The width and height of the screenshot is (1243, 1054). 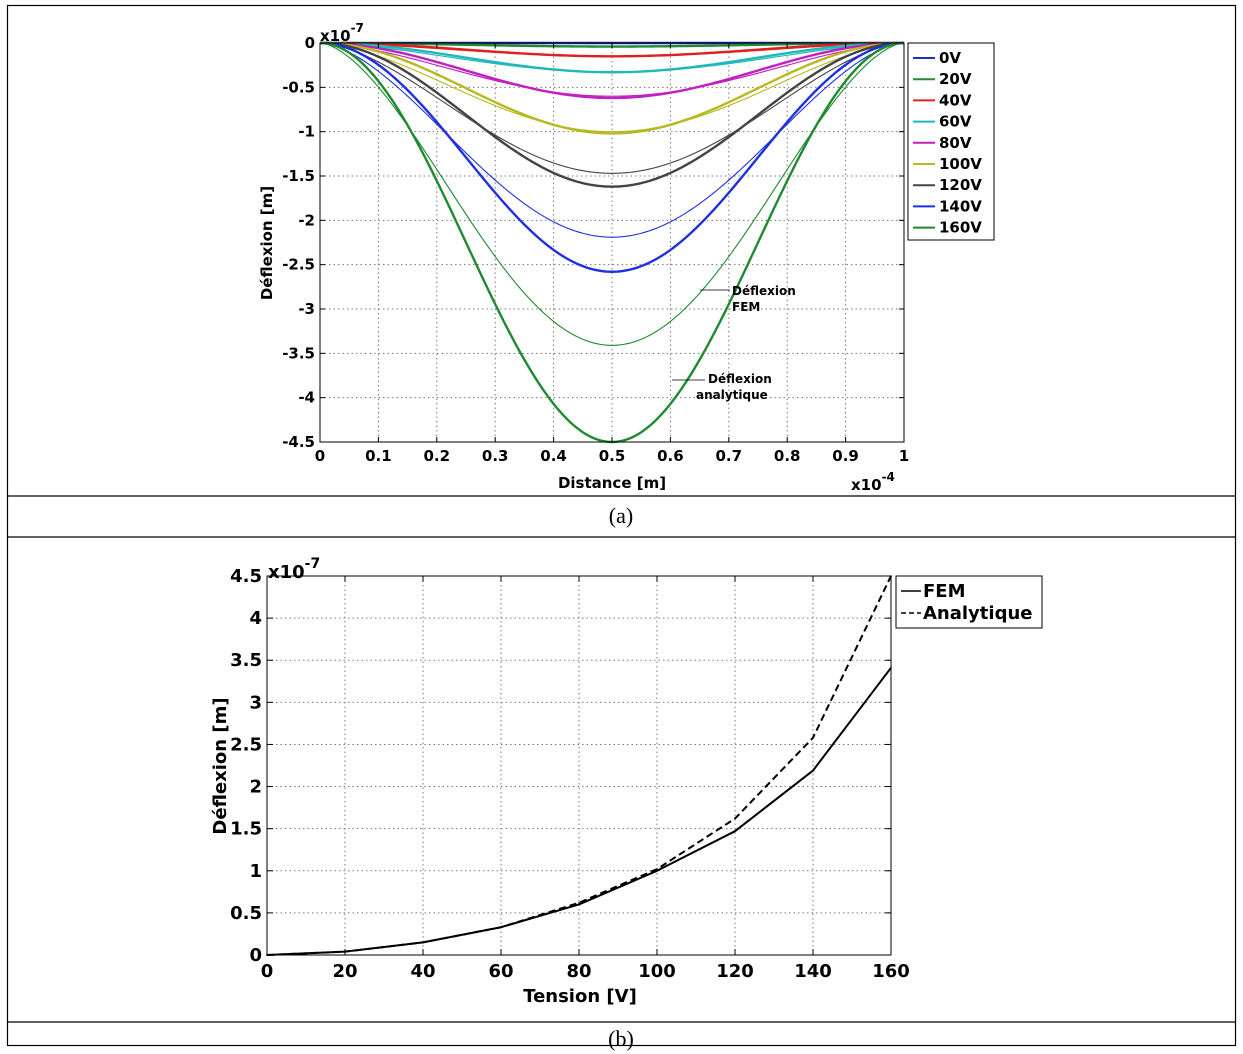 I want to click on y-tick-label: -3.5, so click(x=298, y=353).